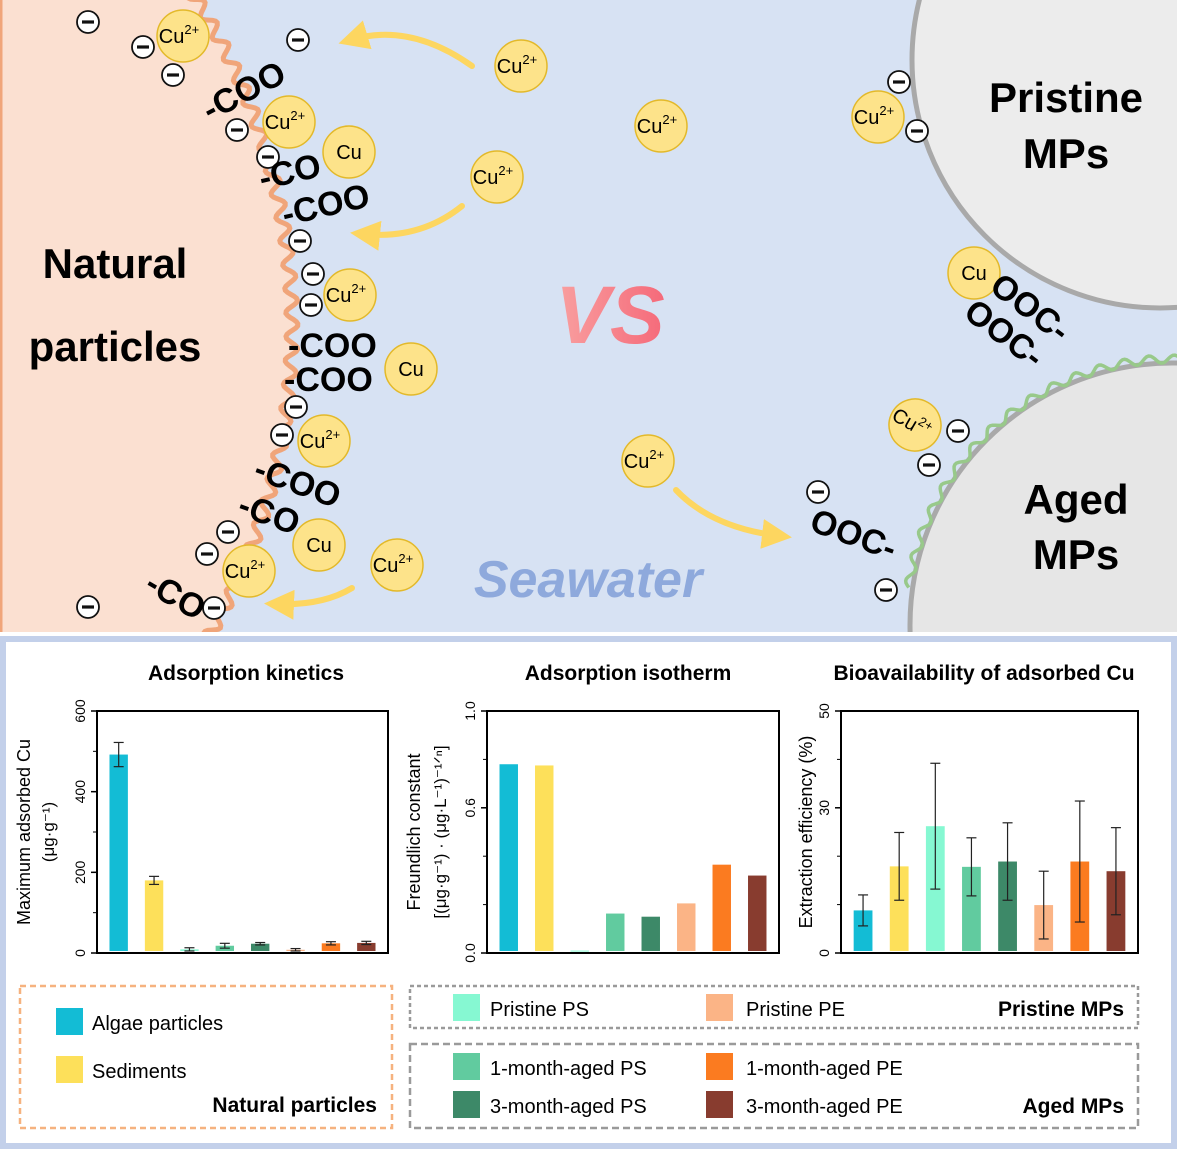  What do you see at coordinates (470, 711) in the screenshot?
I see `y-tick-label: 1.0` at bounding box center [470, 711].